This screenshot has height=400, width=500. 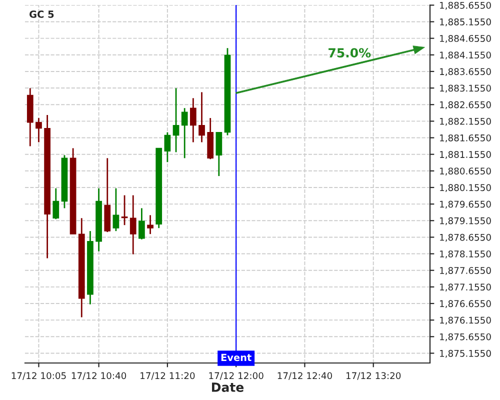 I want to click on x-tick-label: 17/12 11:20, so click(x=167, y=376).